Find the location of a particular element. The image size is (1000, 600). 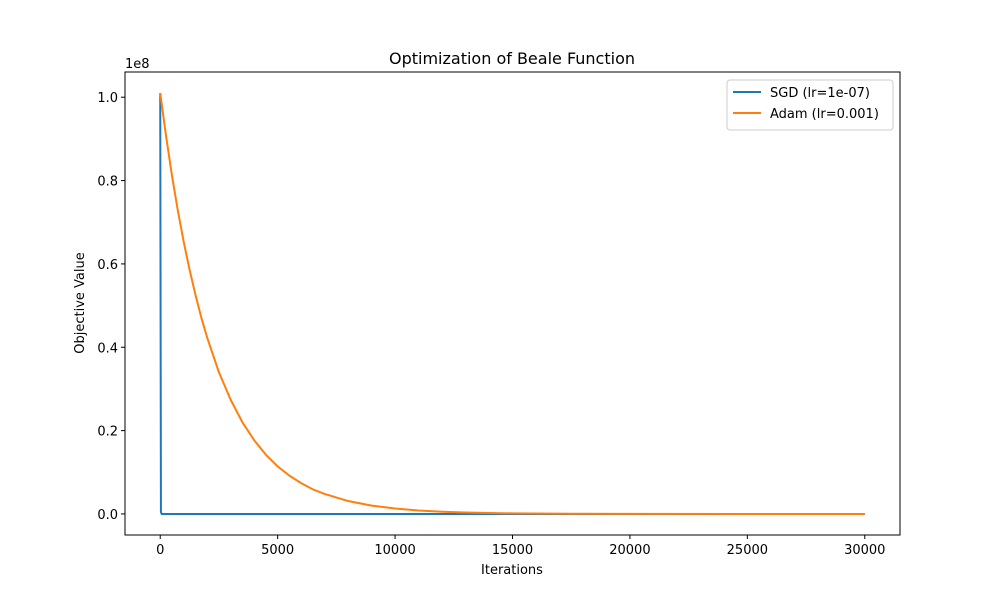

y-tick-label: 0.4 is located at coordinates (107, 348).